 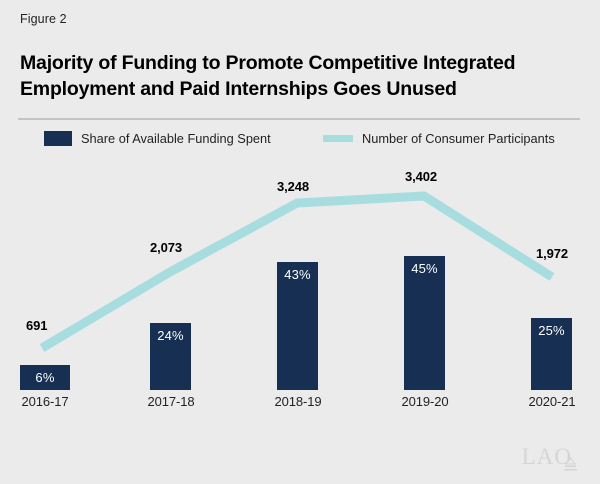 What do you see at coordinates (45, 401) in the screenshot?
I see `x-axis-label-2016-17: 2016-17` at bounding box center [45, 401].